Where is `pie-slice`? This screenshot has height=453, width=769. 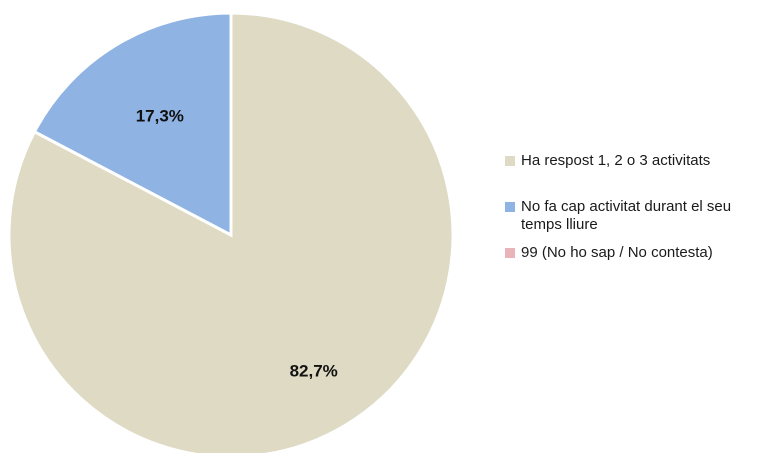 pie-slice is located at coordinates (132, 124).